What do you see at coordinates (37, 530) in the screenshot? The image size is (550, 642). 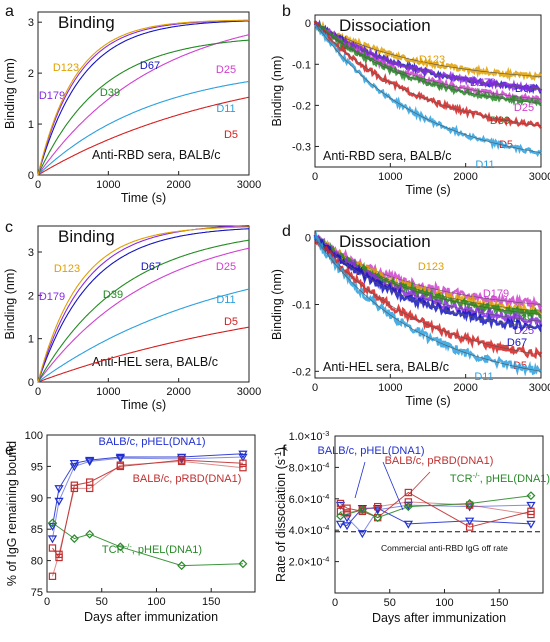 I see `y-tick-label: 85` at bounding box center [37, 530].